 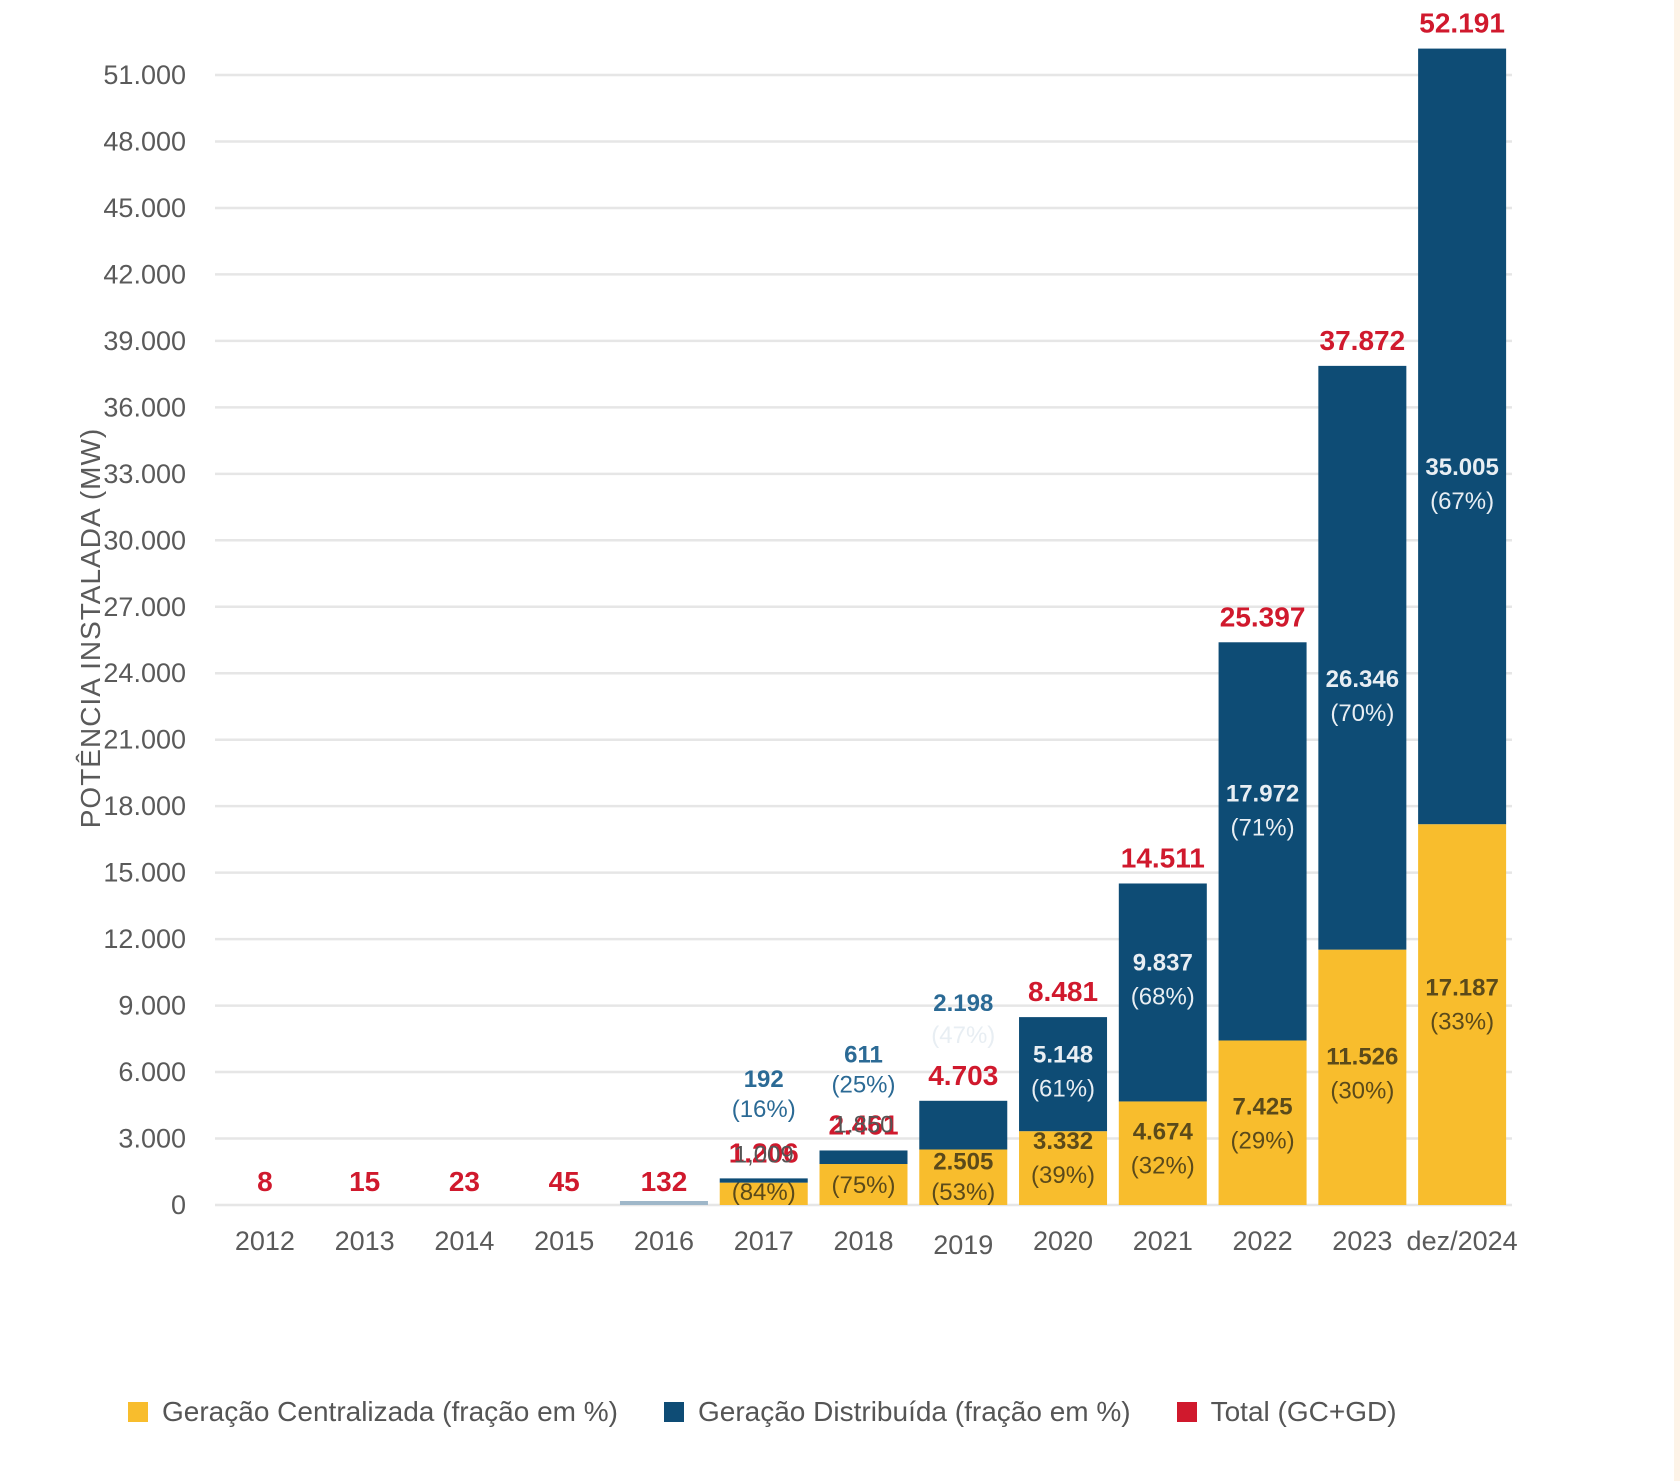 What do you see at coordinates (1163, 857) in the screenshot?
I see `total-label: 14.511` at bounding box center [1163, 857].